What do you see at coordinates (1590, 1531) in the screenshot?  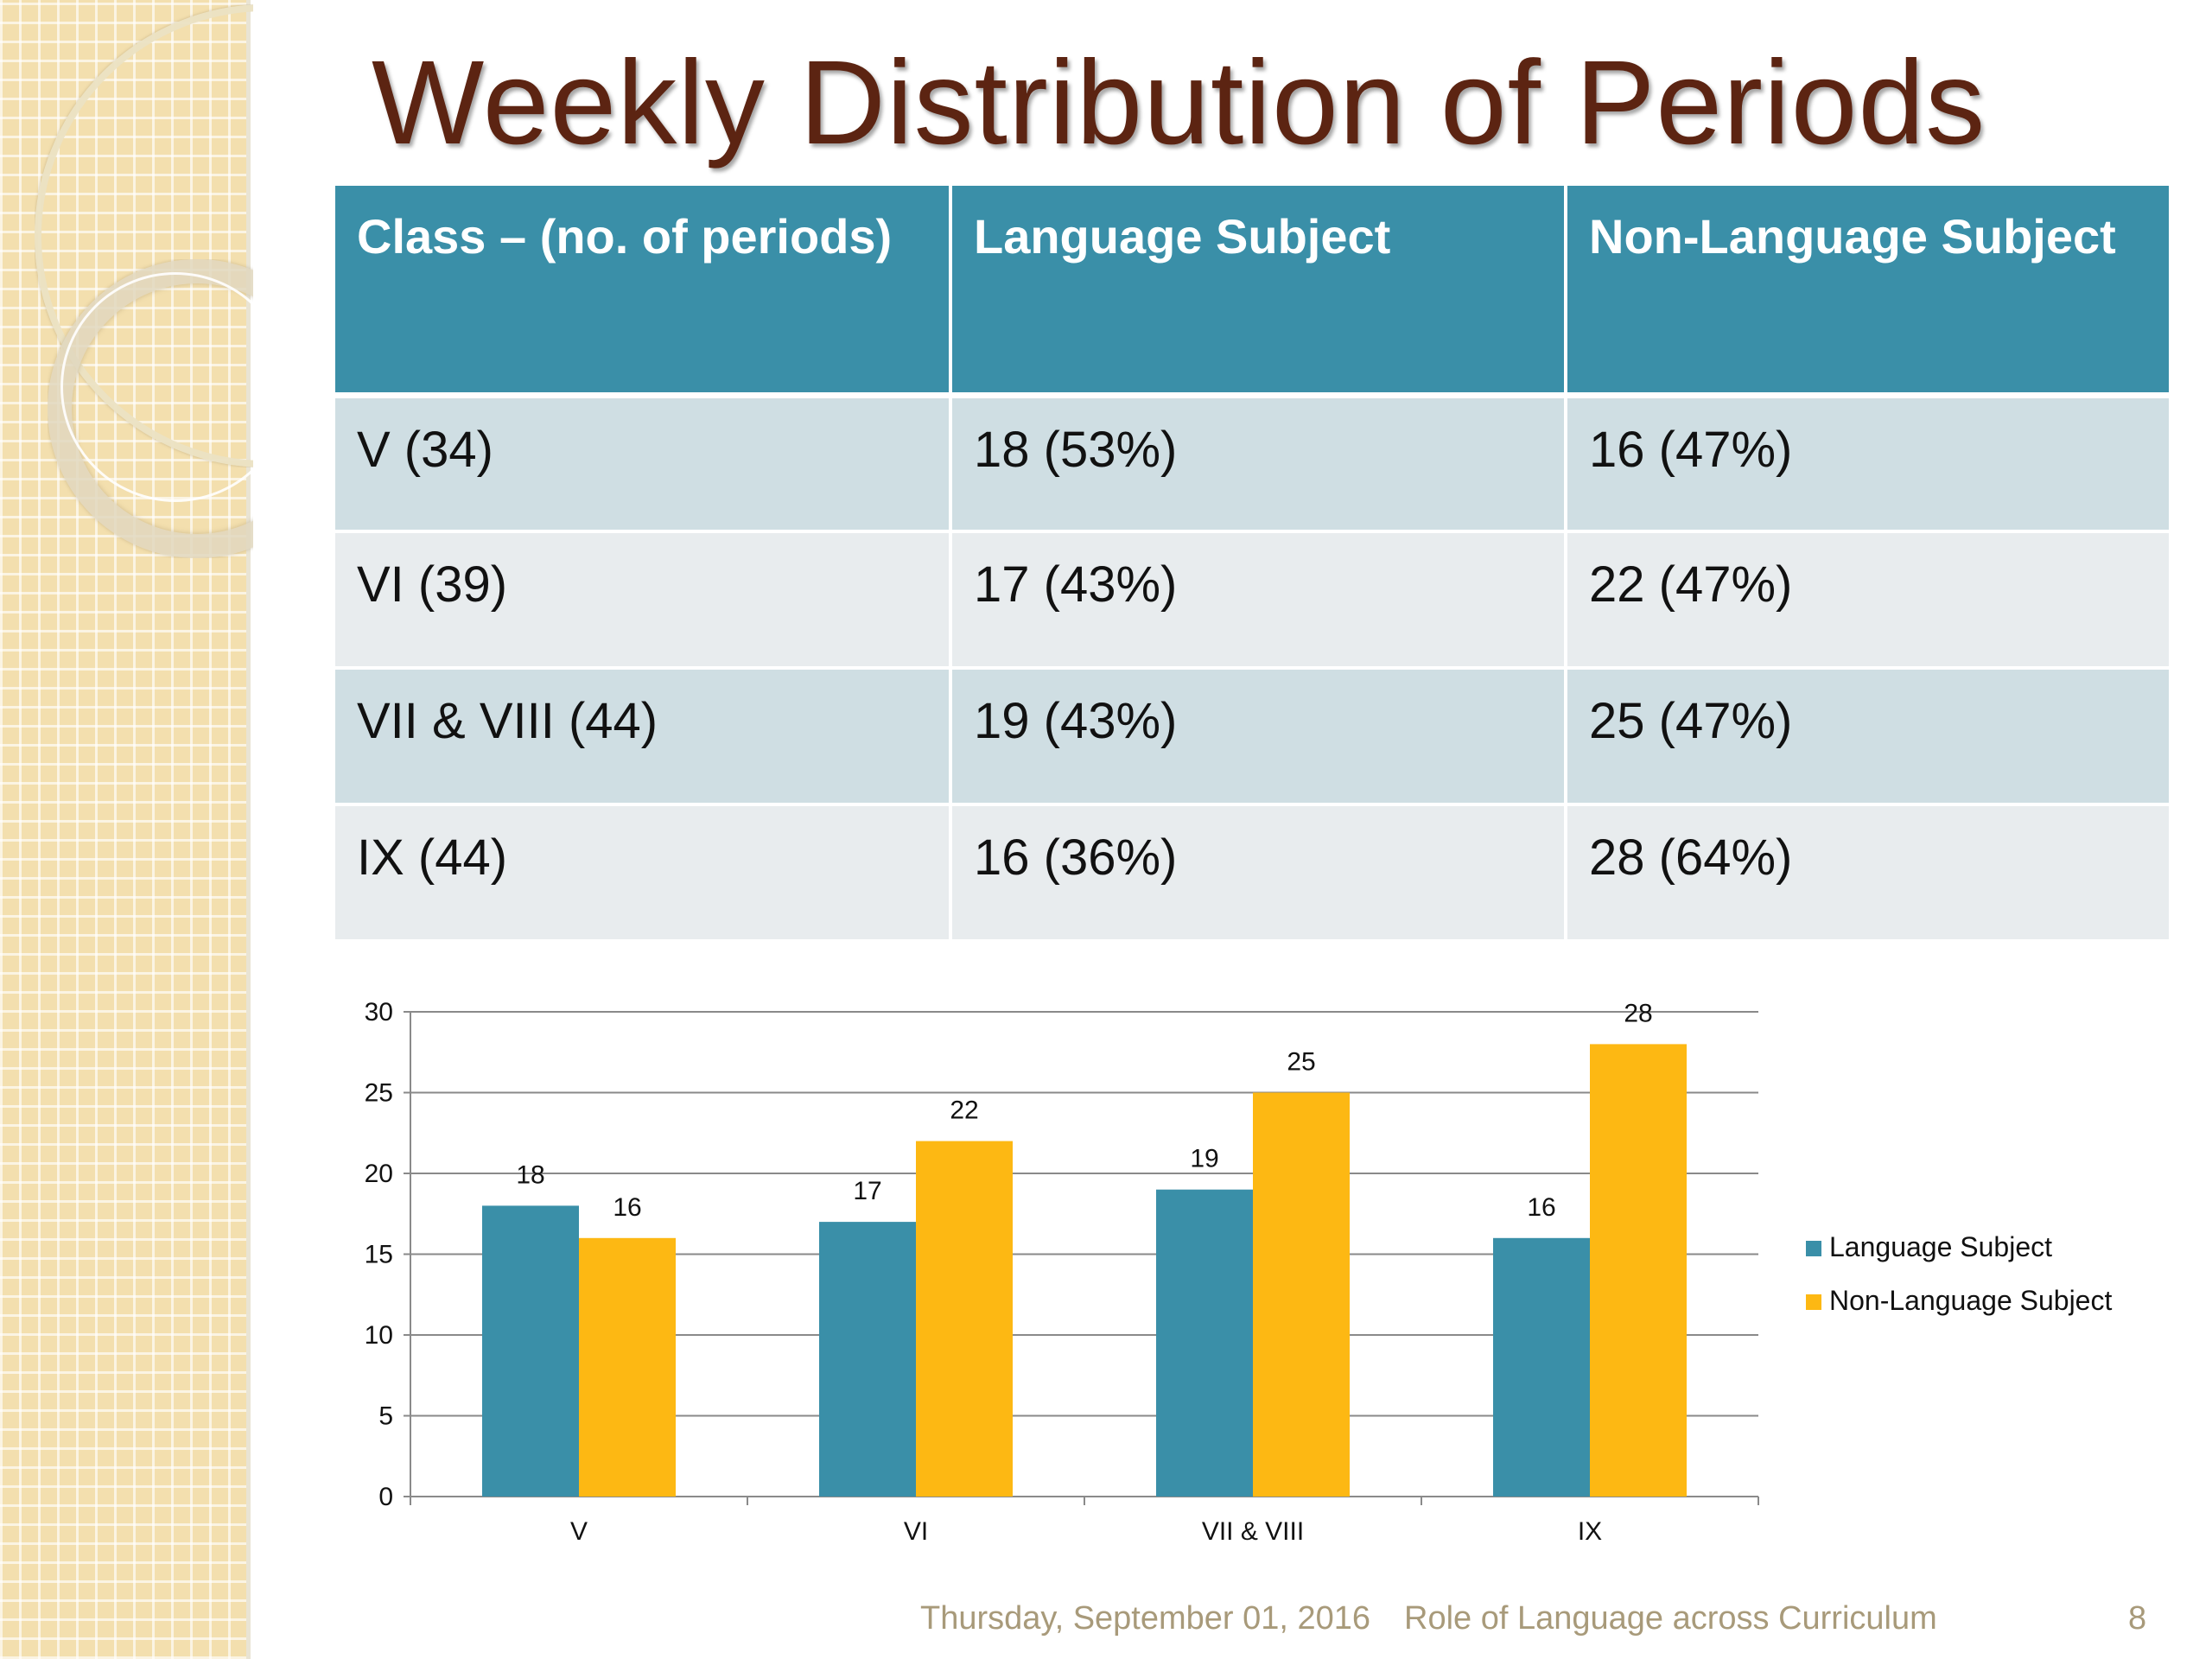 I see `x-category-label: IX` at bounding box center [1590, 1531].